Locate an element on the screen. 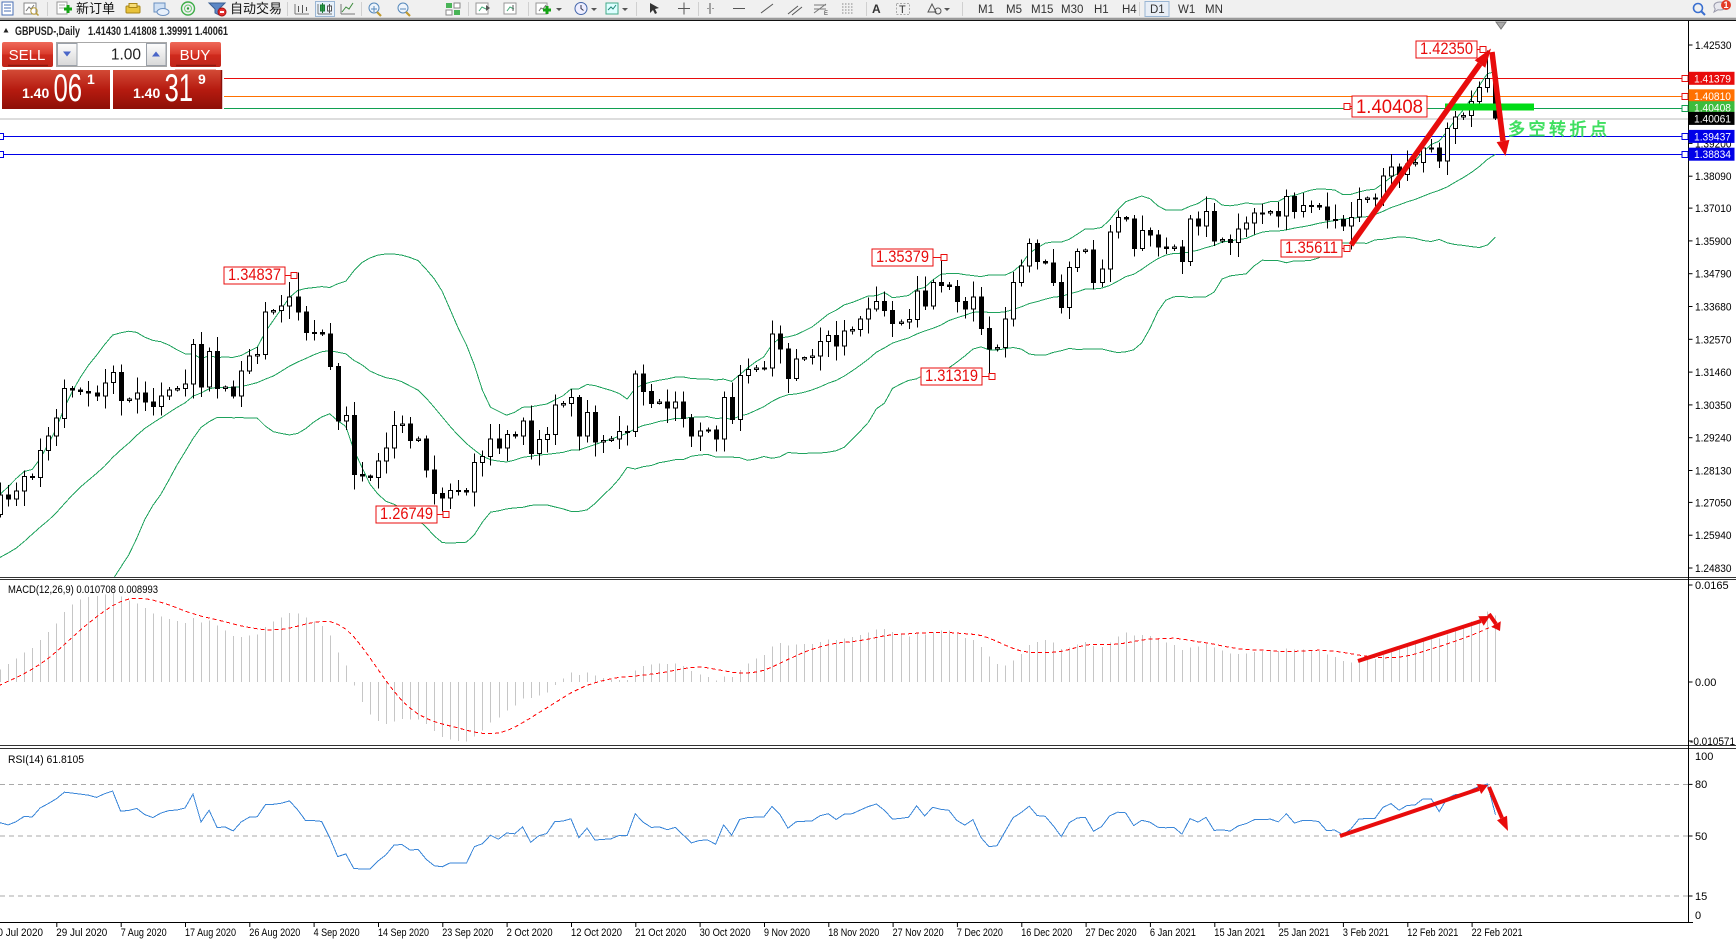 The height and width of the screenshot is (942, 1736). svg-text: 1.41379 is located at coordinates (1712, 79).